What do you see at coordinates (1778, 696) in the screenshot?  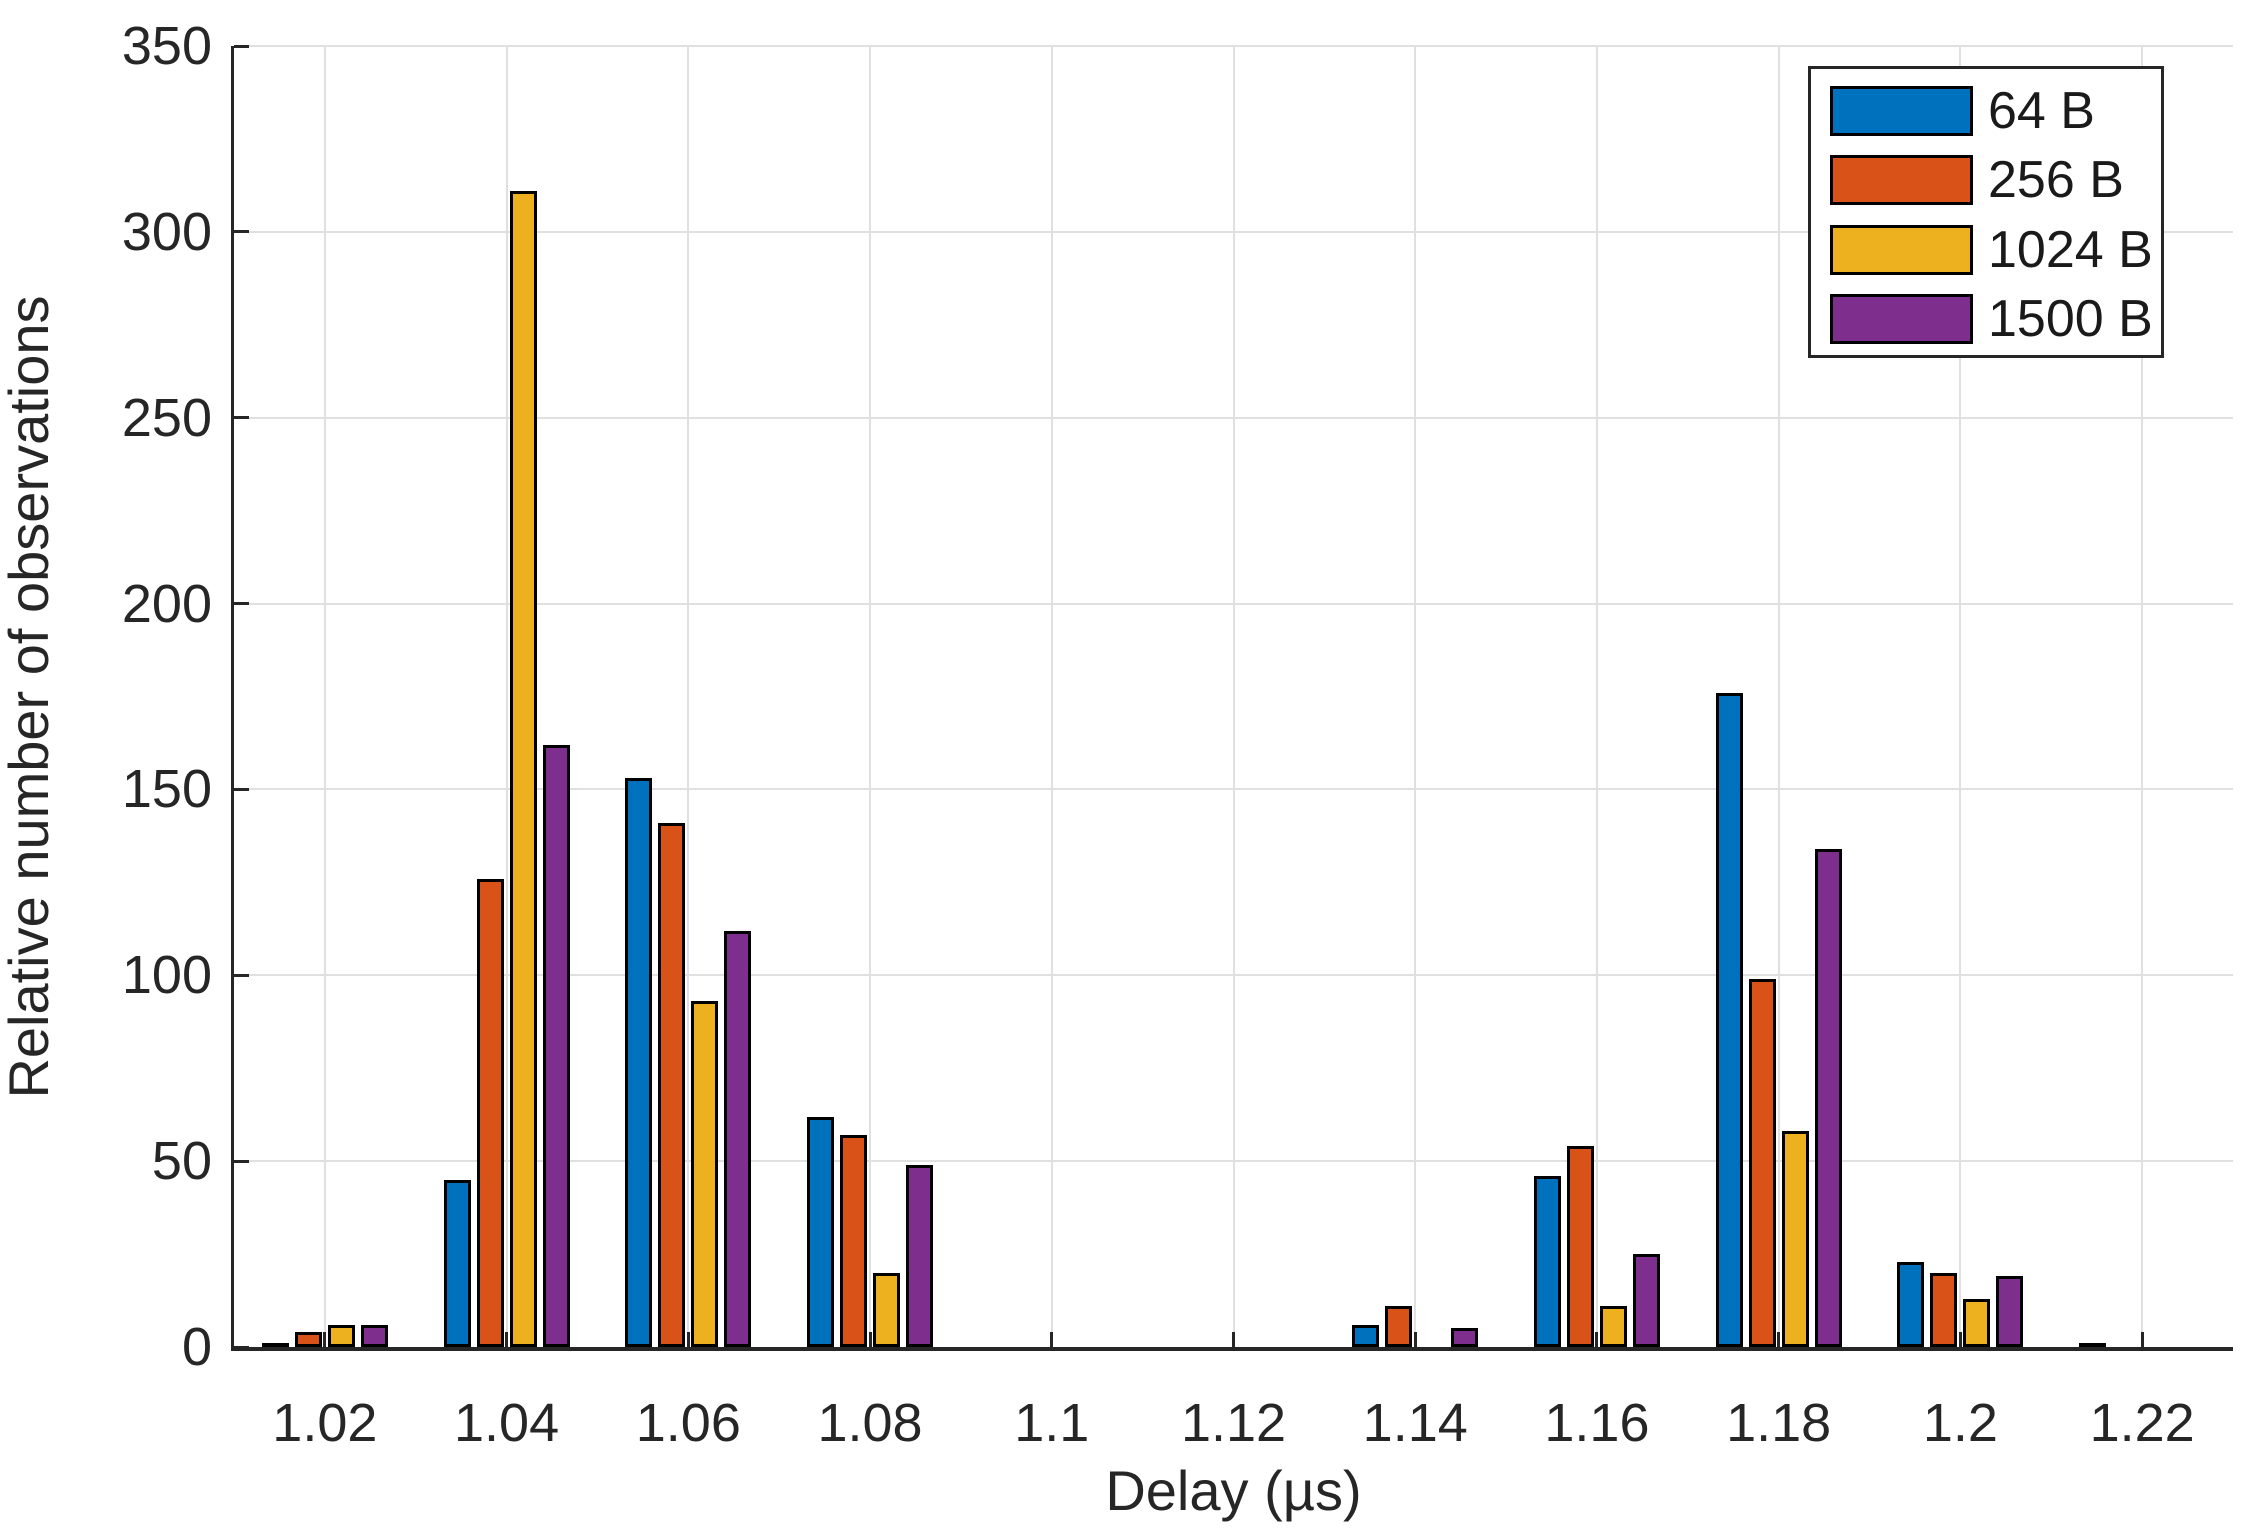 I see `gridline-x-1.18` at bounding box center [1778, 696].